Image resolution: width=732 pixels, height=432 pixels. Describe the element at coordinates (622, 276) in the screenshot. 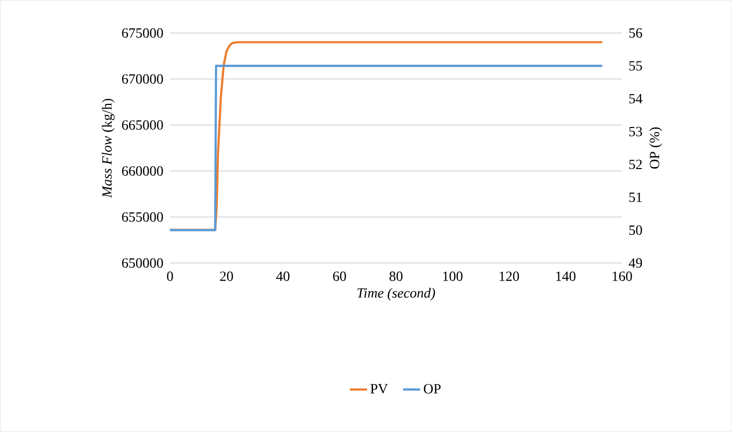

I see `x-tick-label: 160` at that location.